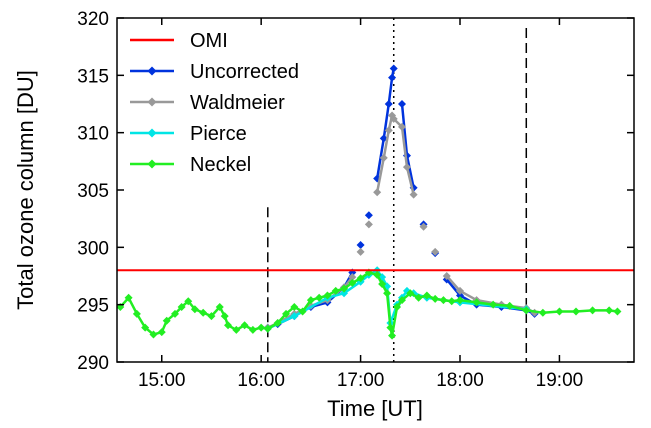  I want to click on x-tick-label: 16:00, so click(261, 380).